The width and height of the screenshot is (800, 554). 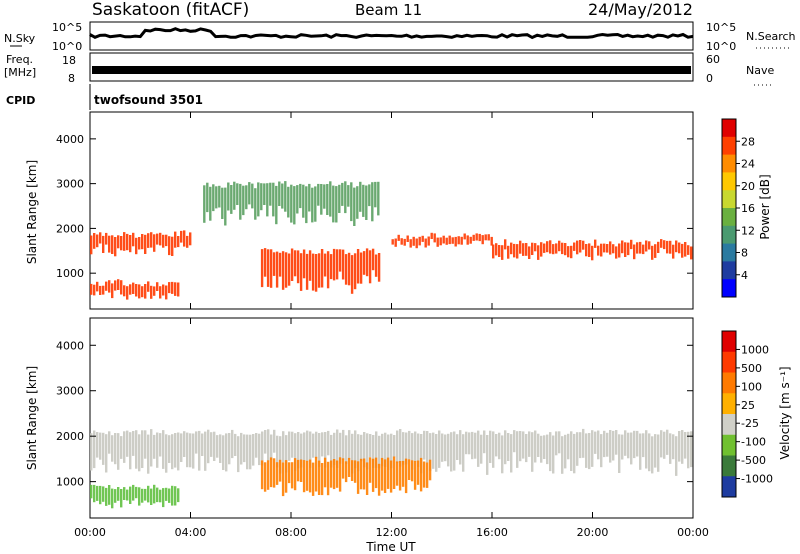 I want to click on freq-strip: Freq. [MHz] 18 8 60 0 Nave, so click(x=389, y=69).